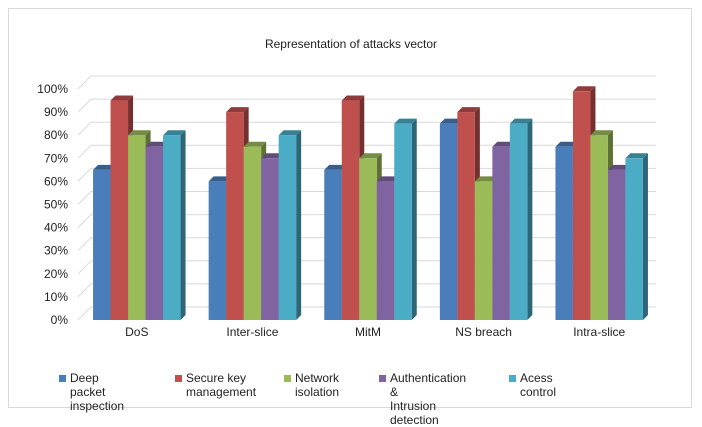 The height and width of the screenshot is (427, 702). What do you see at coordinates (56, 158) in the screenshot?
I see `y-tick-label: 70%` at bounding box center [56, 158].